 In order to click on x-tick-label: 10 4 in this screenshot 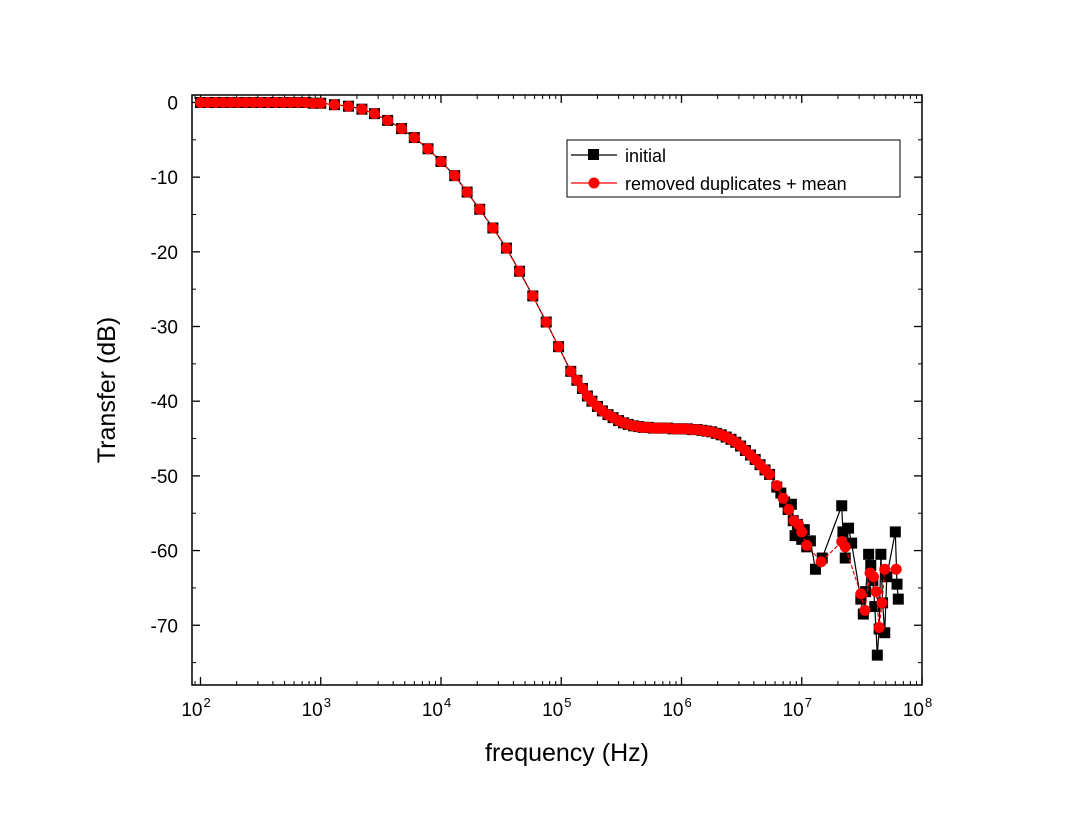, I will do `click(436, 708)`.